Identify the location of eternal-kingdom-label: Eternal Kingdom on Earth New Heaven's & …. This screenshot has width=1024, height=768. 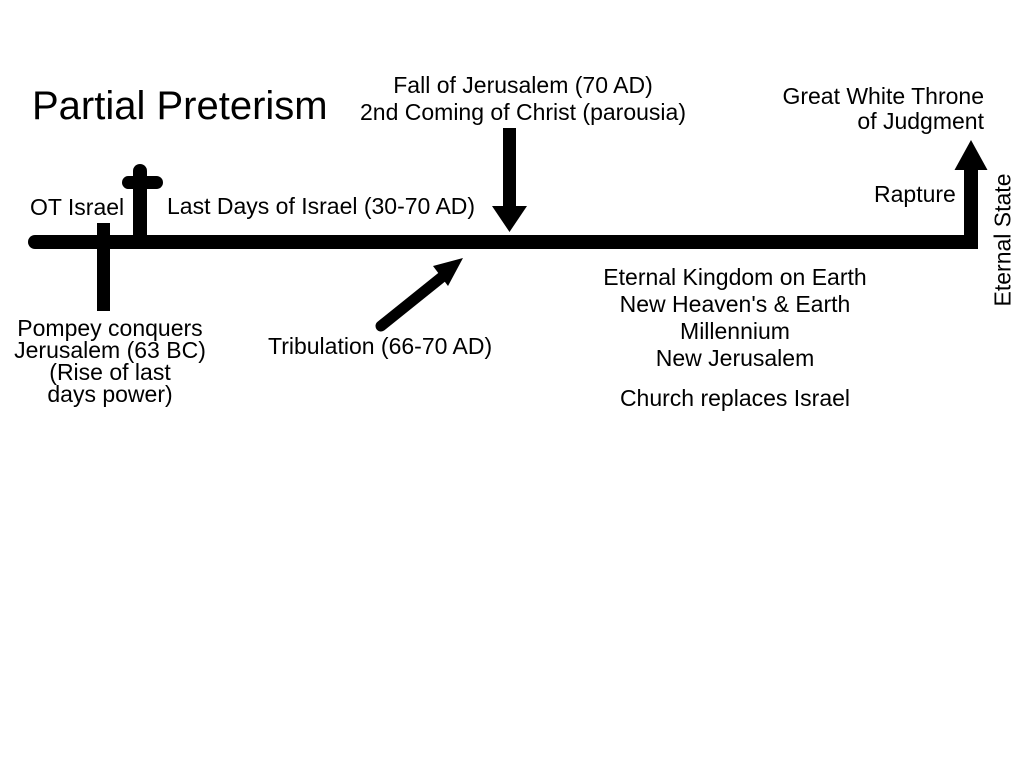
(735, 318).